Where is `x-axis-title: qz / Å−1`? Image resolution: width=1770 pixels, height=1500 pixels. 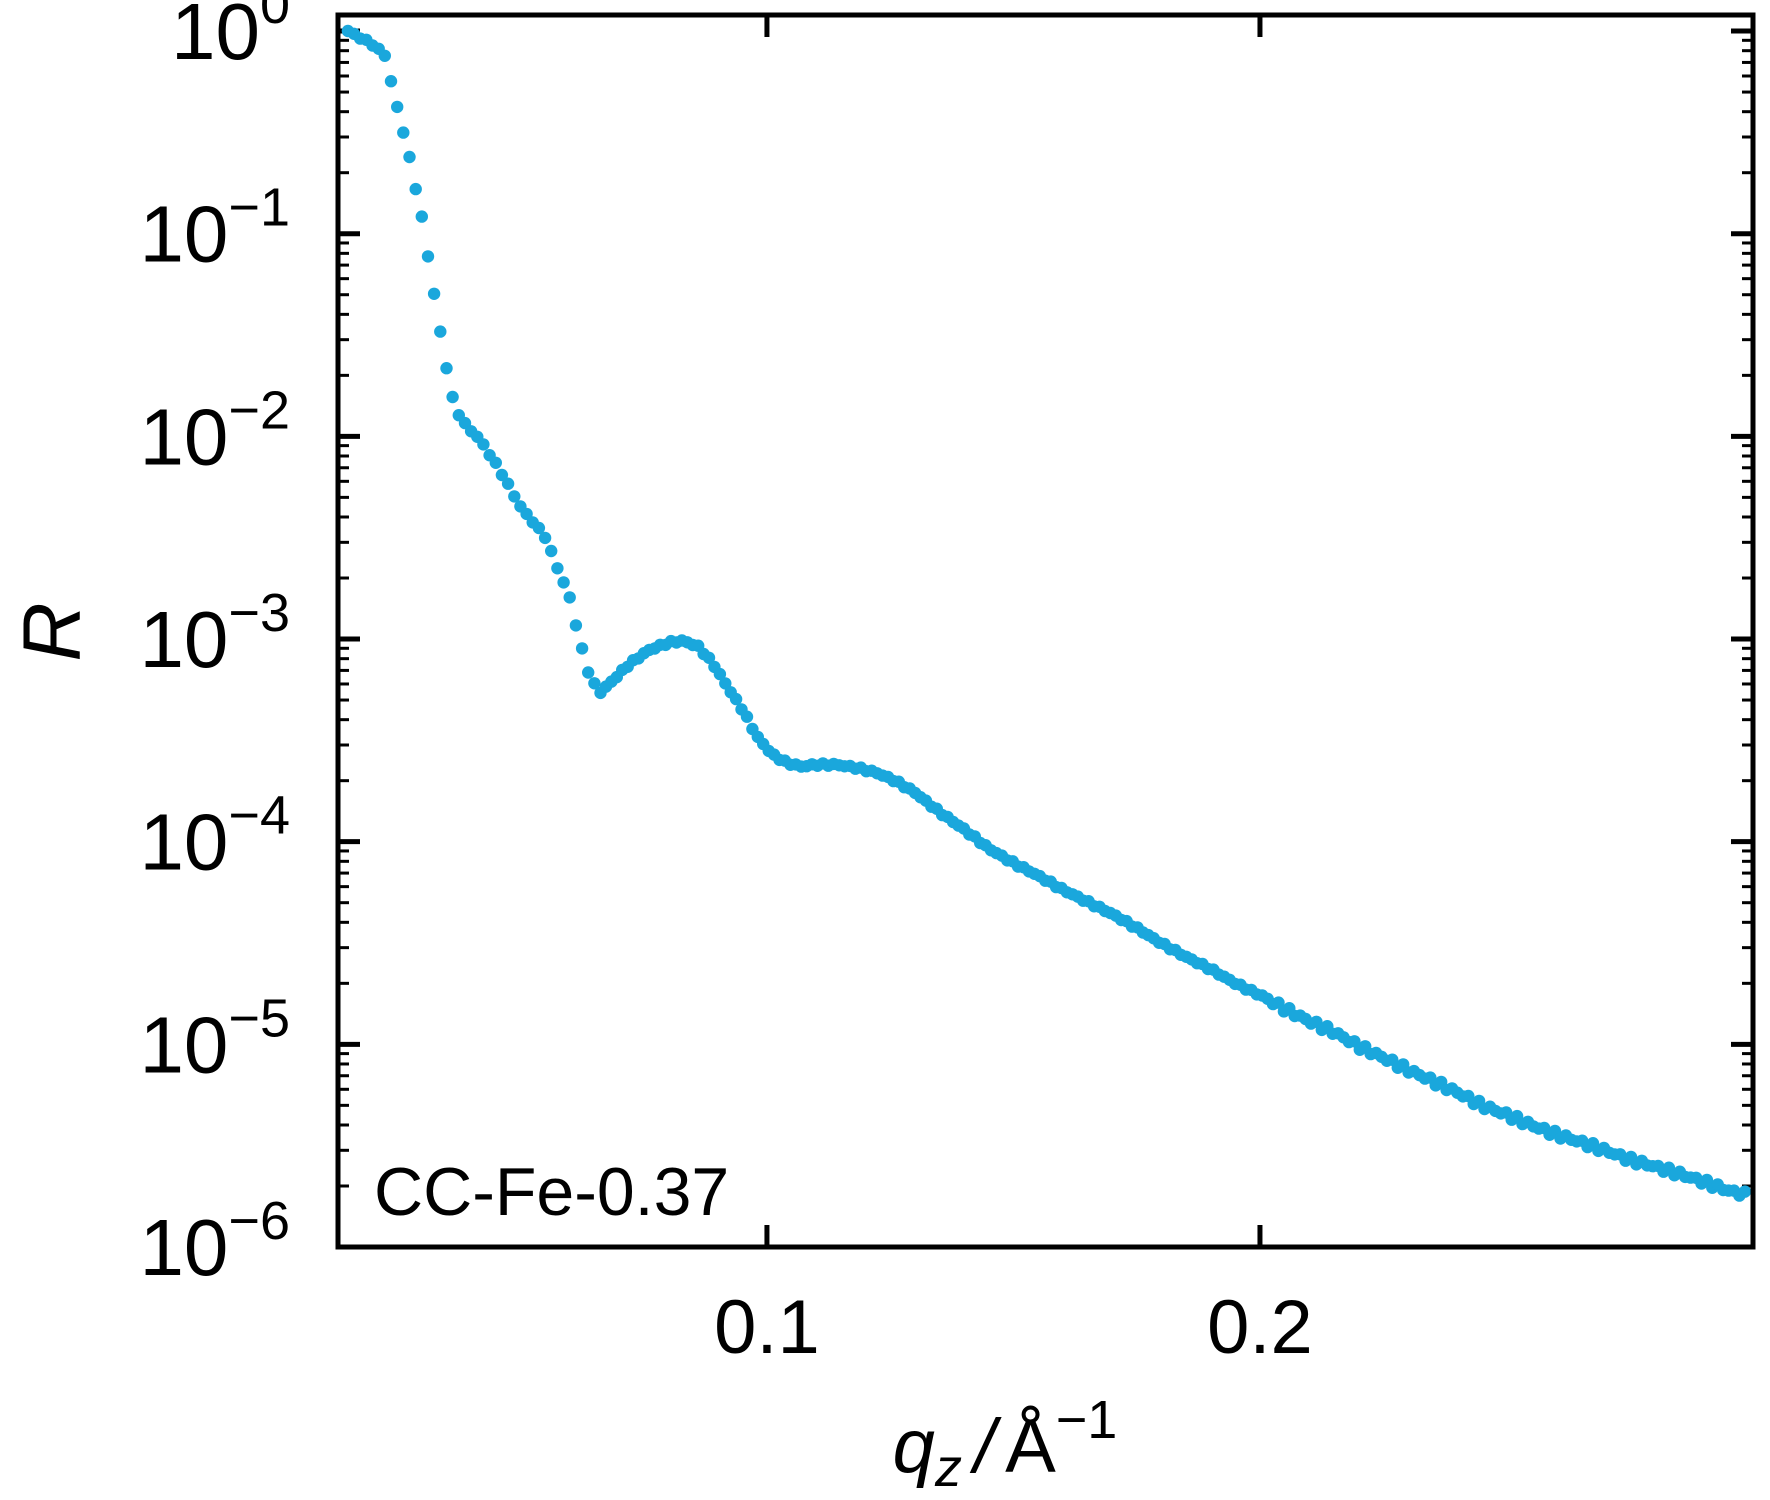
x-axis-title: qz / Å−1 is located at coordinates (1005, 1444).